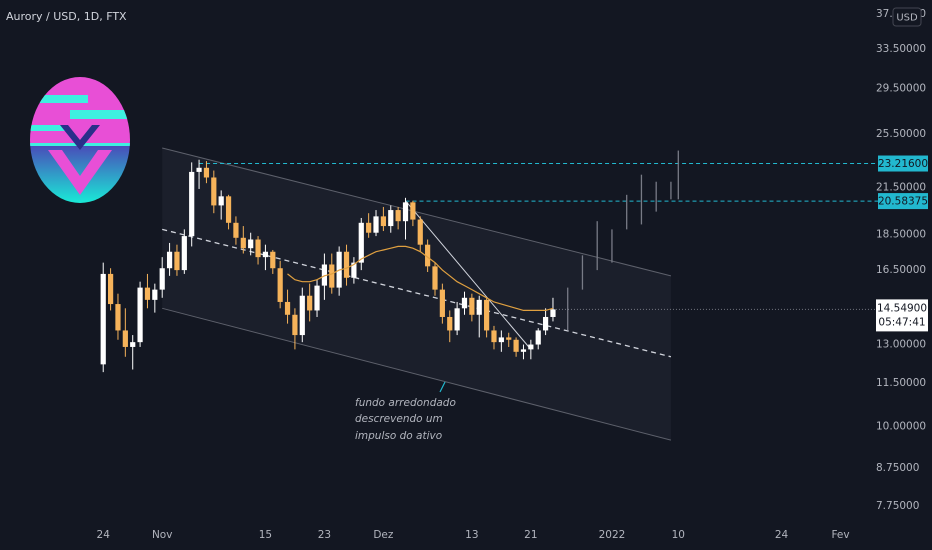 The height and width of the screenshot is (550, 932). I want to click on y-tick-label: 29.50000, so click(901, 89).